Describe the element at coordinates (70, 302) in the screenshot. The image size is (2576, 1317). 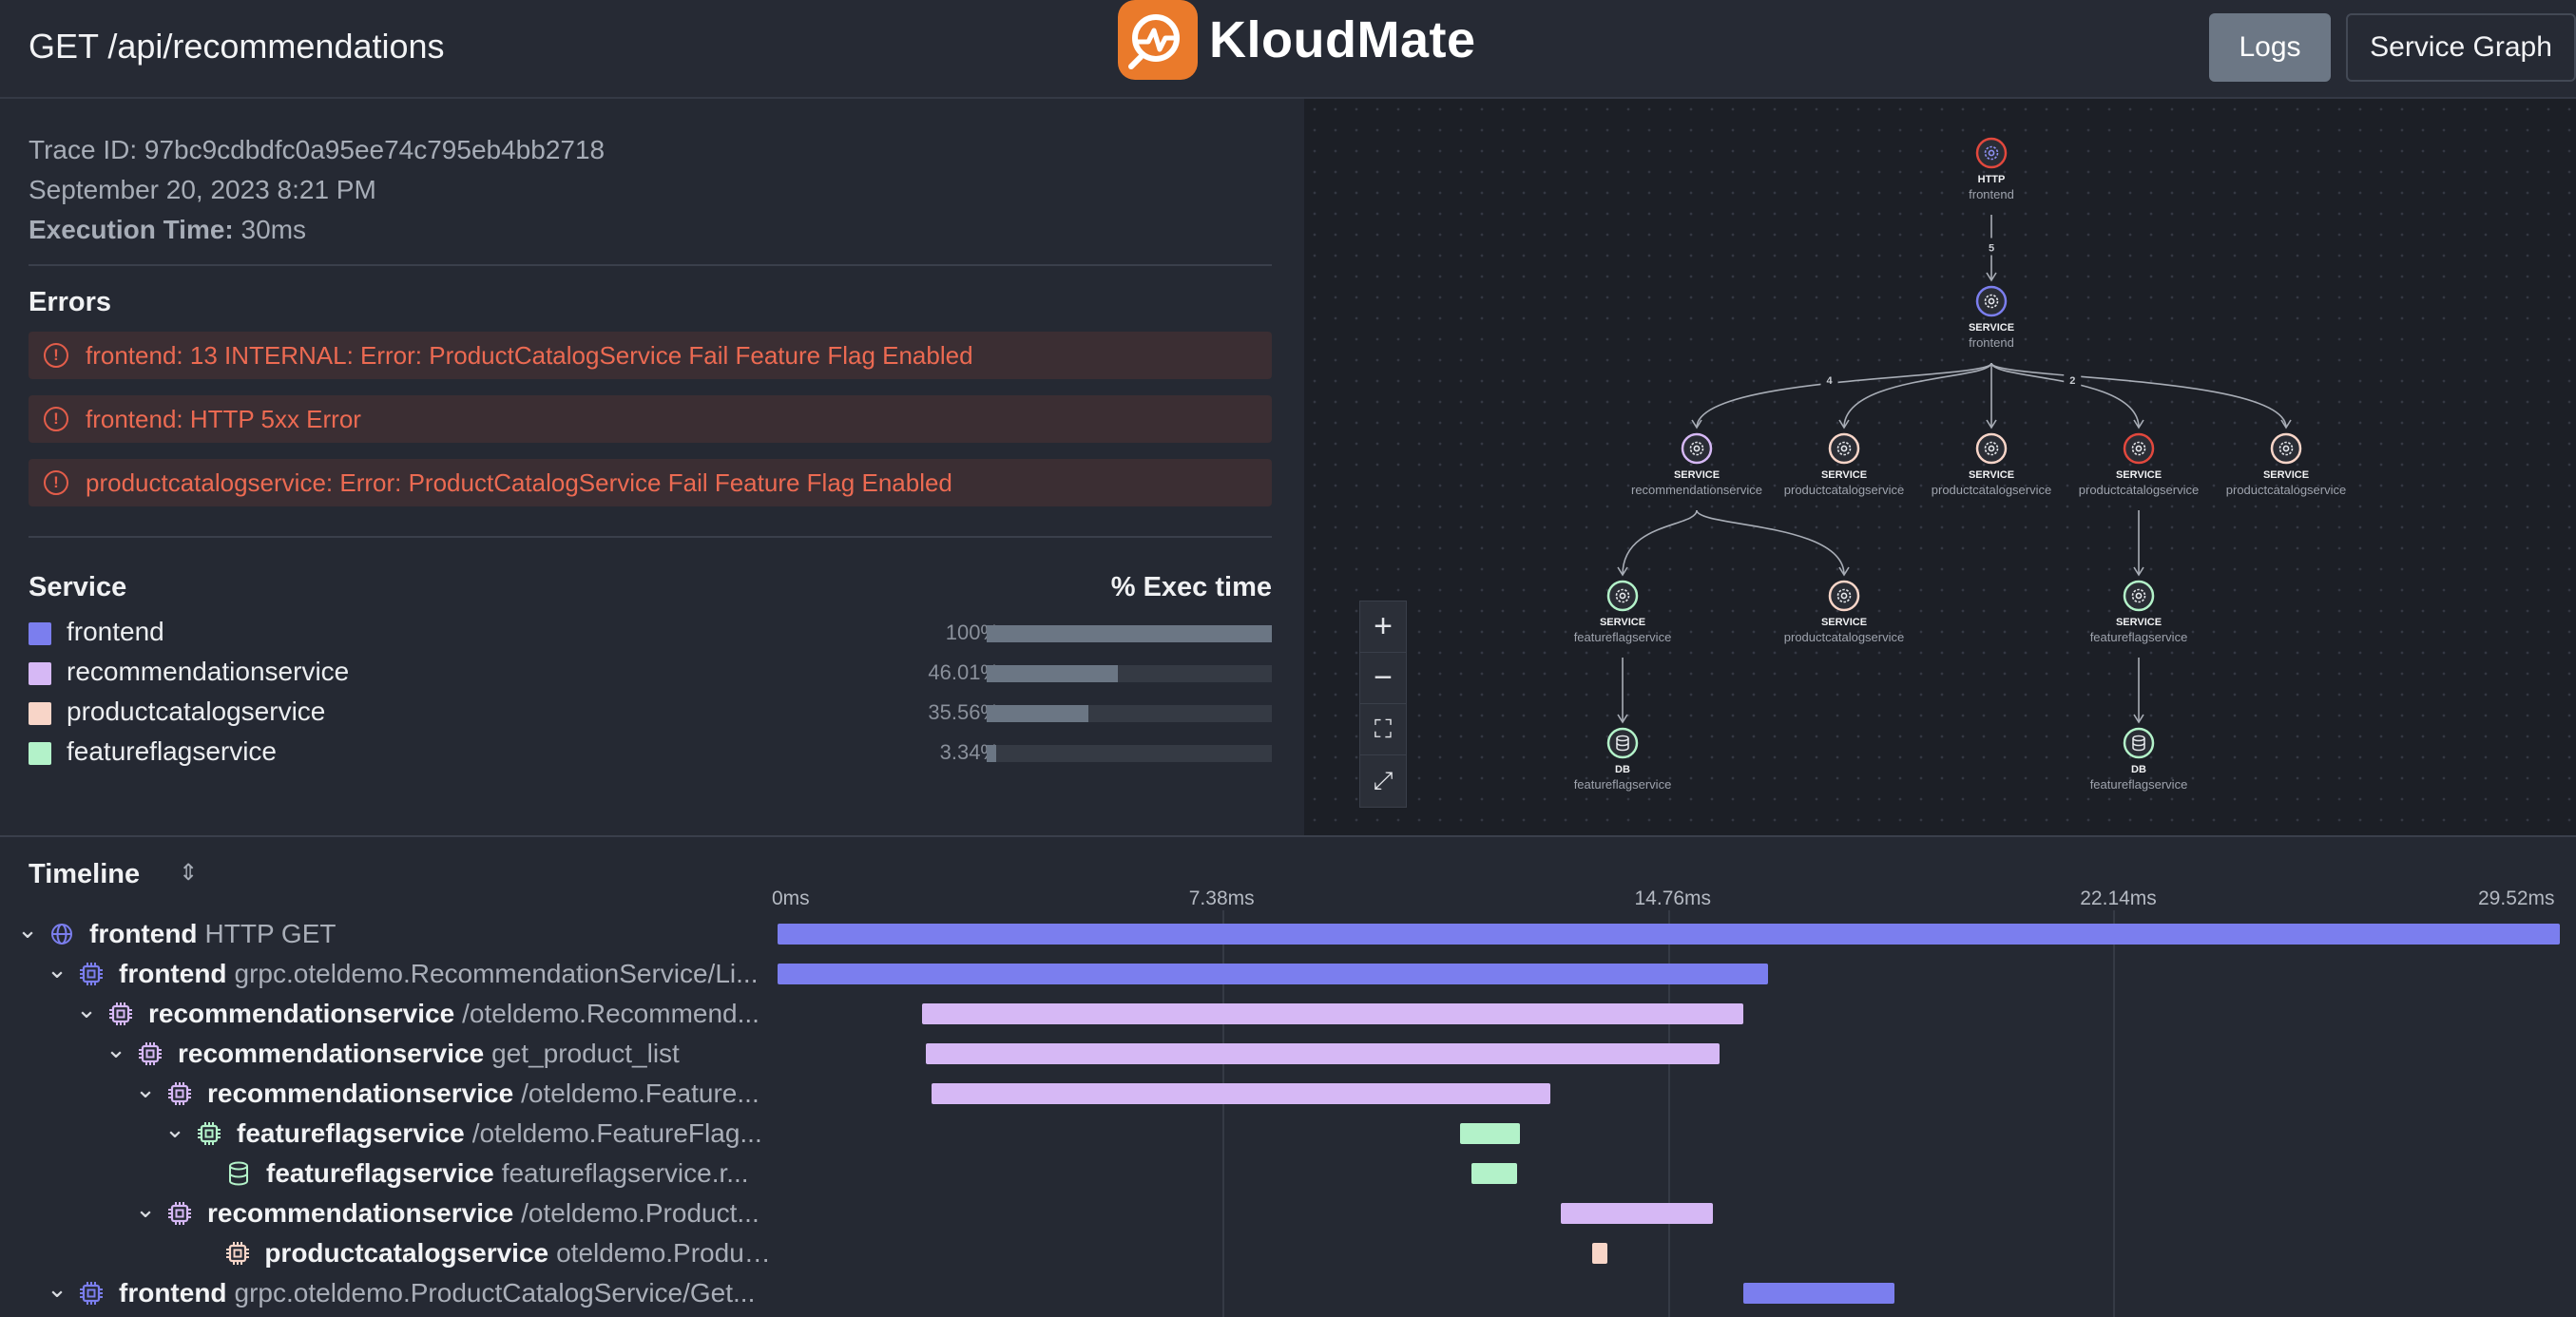
I see `errors-title: Errors` at that location.